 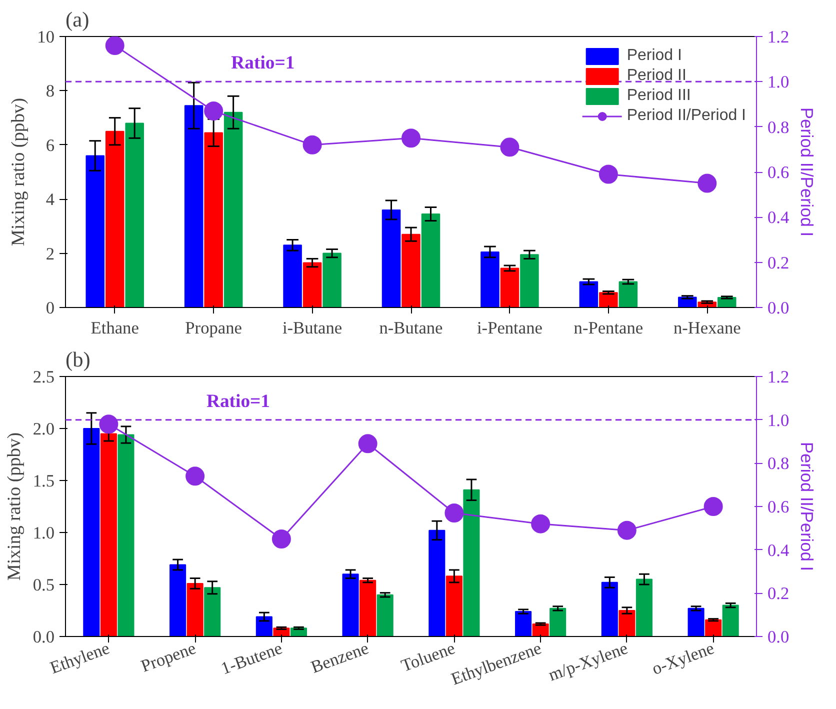 I want to click on chart-title: (a), so click(x=78, y=20).